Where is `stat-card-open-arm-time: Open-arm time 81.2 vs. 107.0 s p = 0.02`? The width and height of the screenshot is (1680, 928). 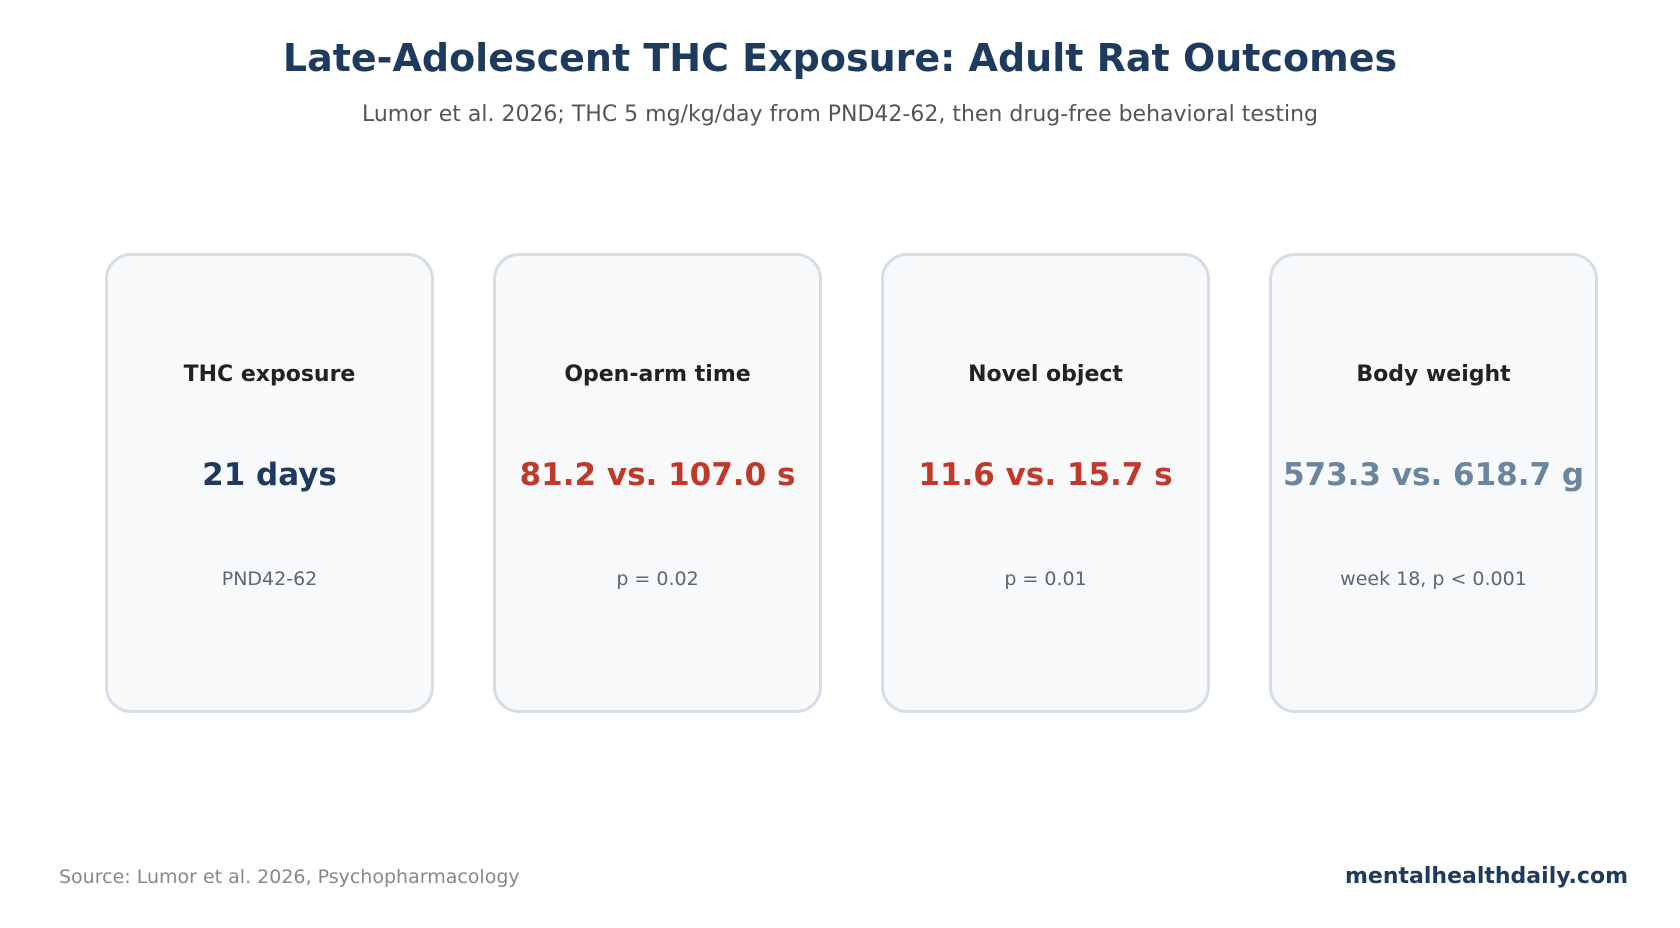 stat-card-open-arm-time: Open-arm time 81.2 vs. 107.0 s p = 0.02 is located at coordinates (657, 483).